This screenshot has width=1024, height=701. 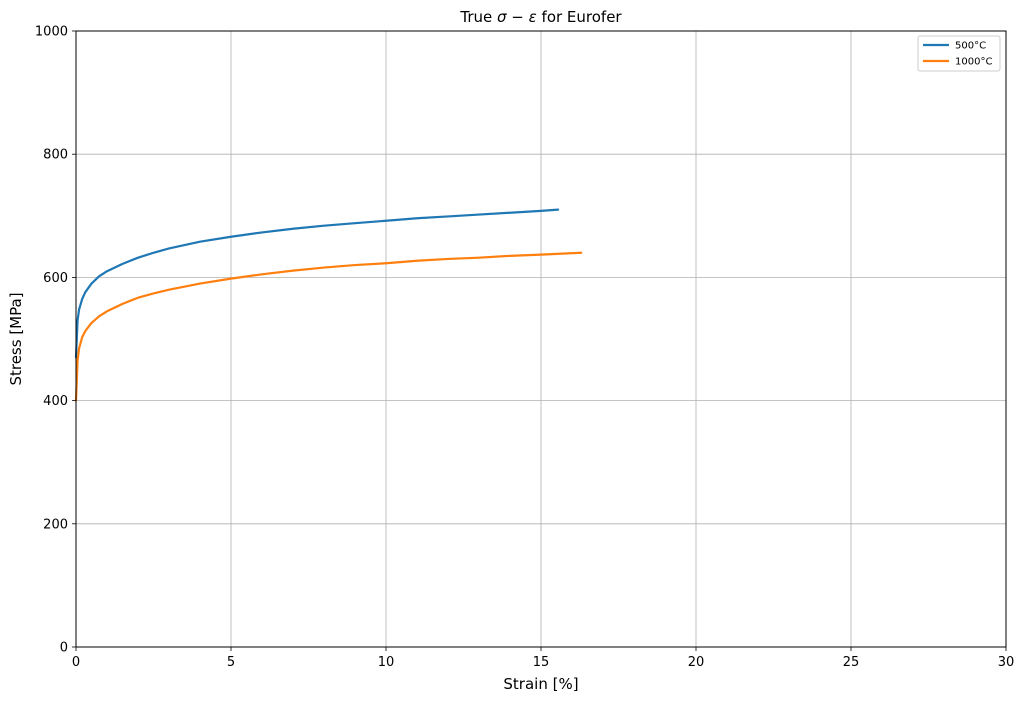 I want to click on chart-title-suffix: for Eurofer, so click(x=580, y=17).